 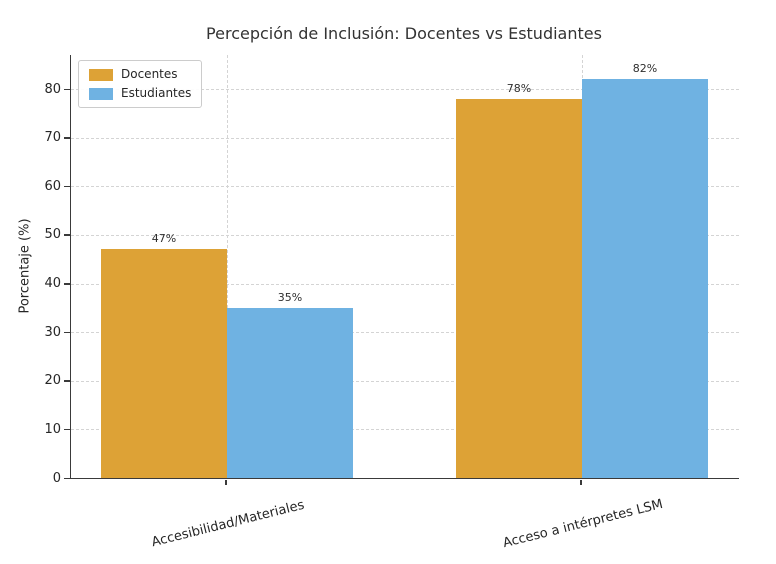 I want to click on y-tick-label-30: 30, so click(x=52, y=332).